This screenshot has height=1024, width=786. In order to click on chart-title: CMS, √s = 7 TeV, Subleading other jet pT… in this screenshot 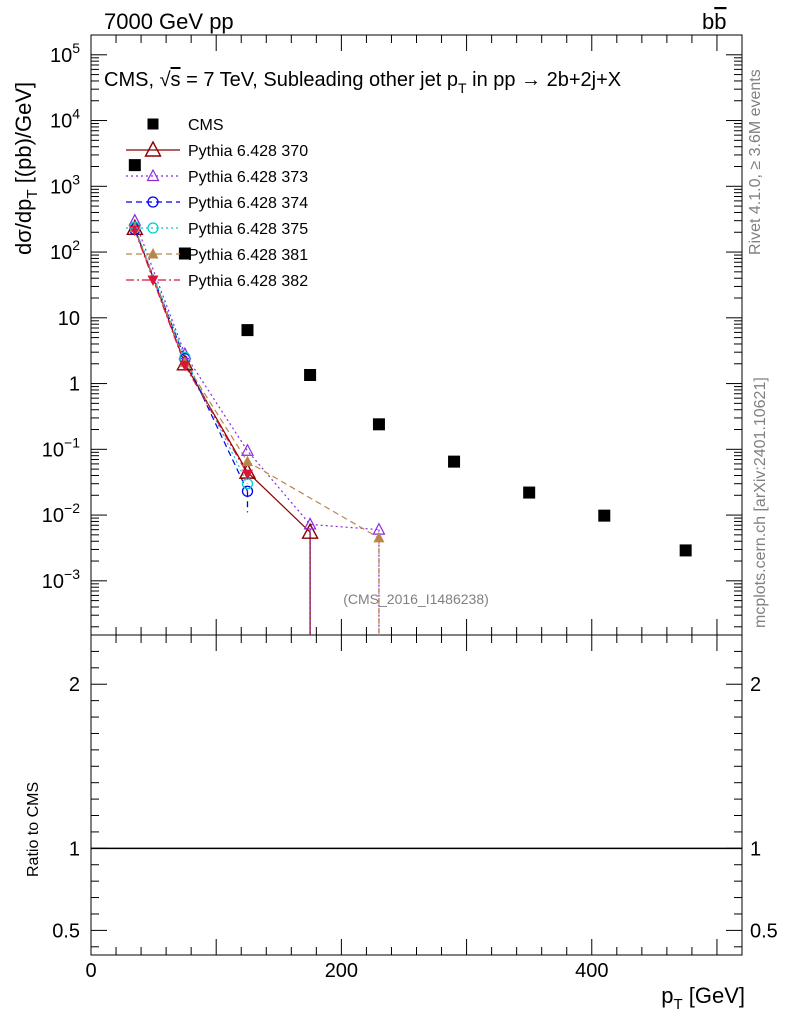, I will do `click(362, 82)`.